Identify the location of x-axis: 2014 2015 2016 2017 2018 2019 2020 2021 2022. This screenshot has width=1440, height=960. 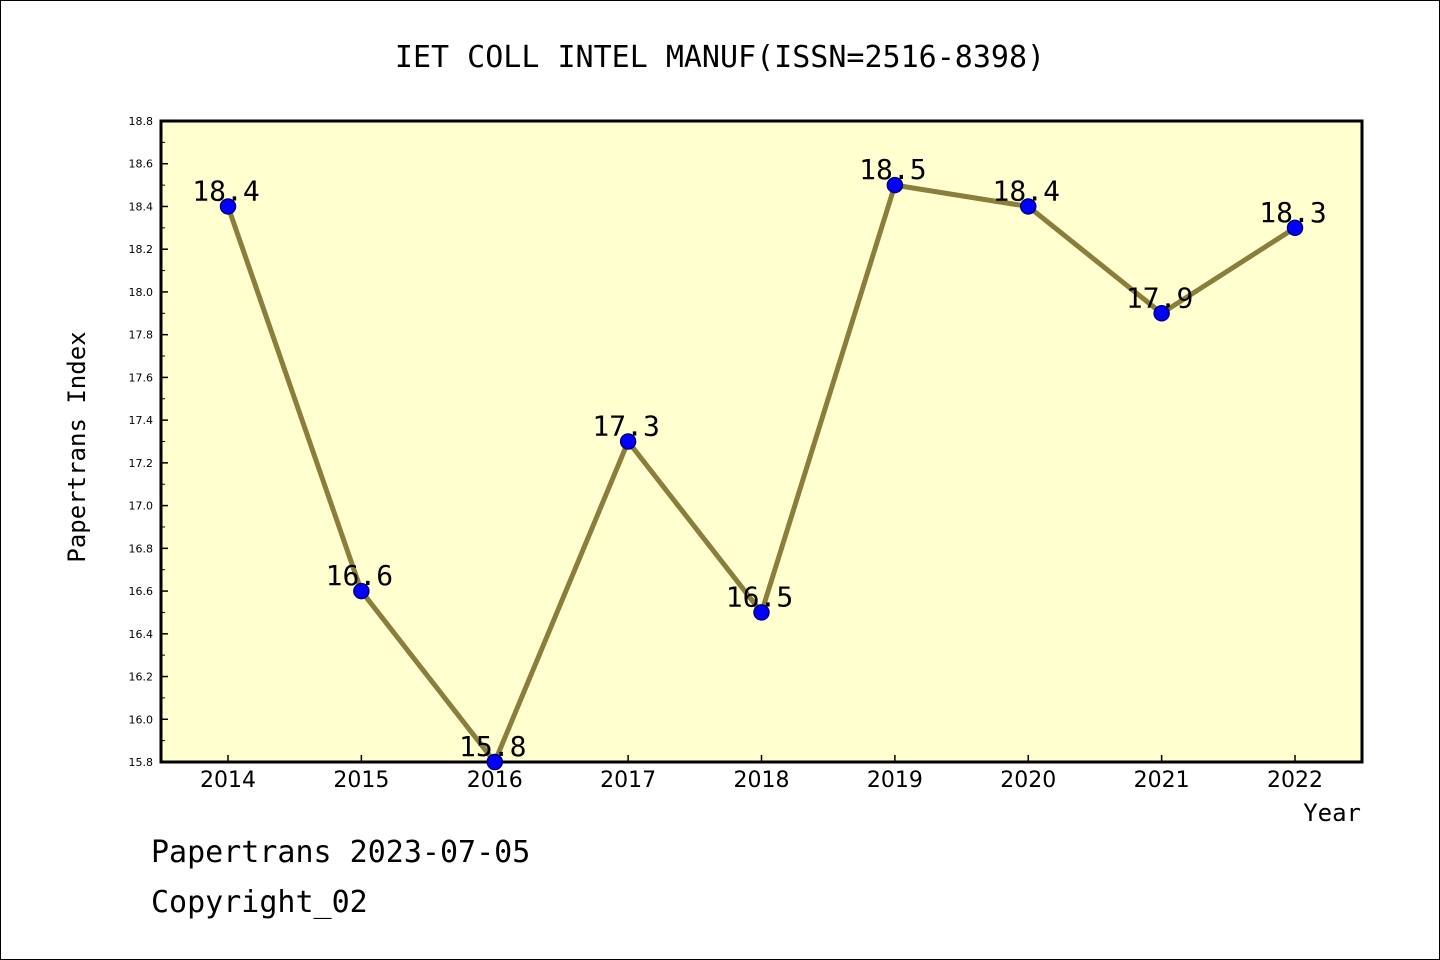
(761, 774).